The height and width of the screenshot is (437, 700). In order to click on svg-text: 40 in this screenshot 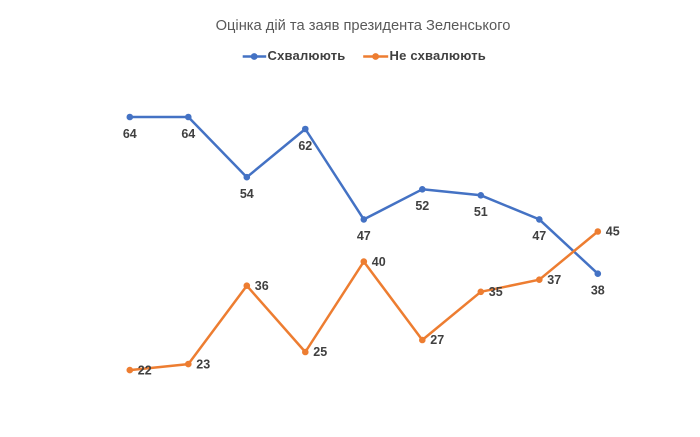, I will do `click(379, 262)`.